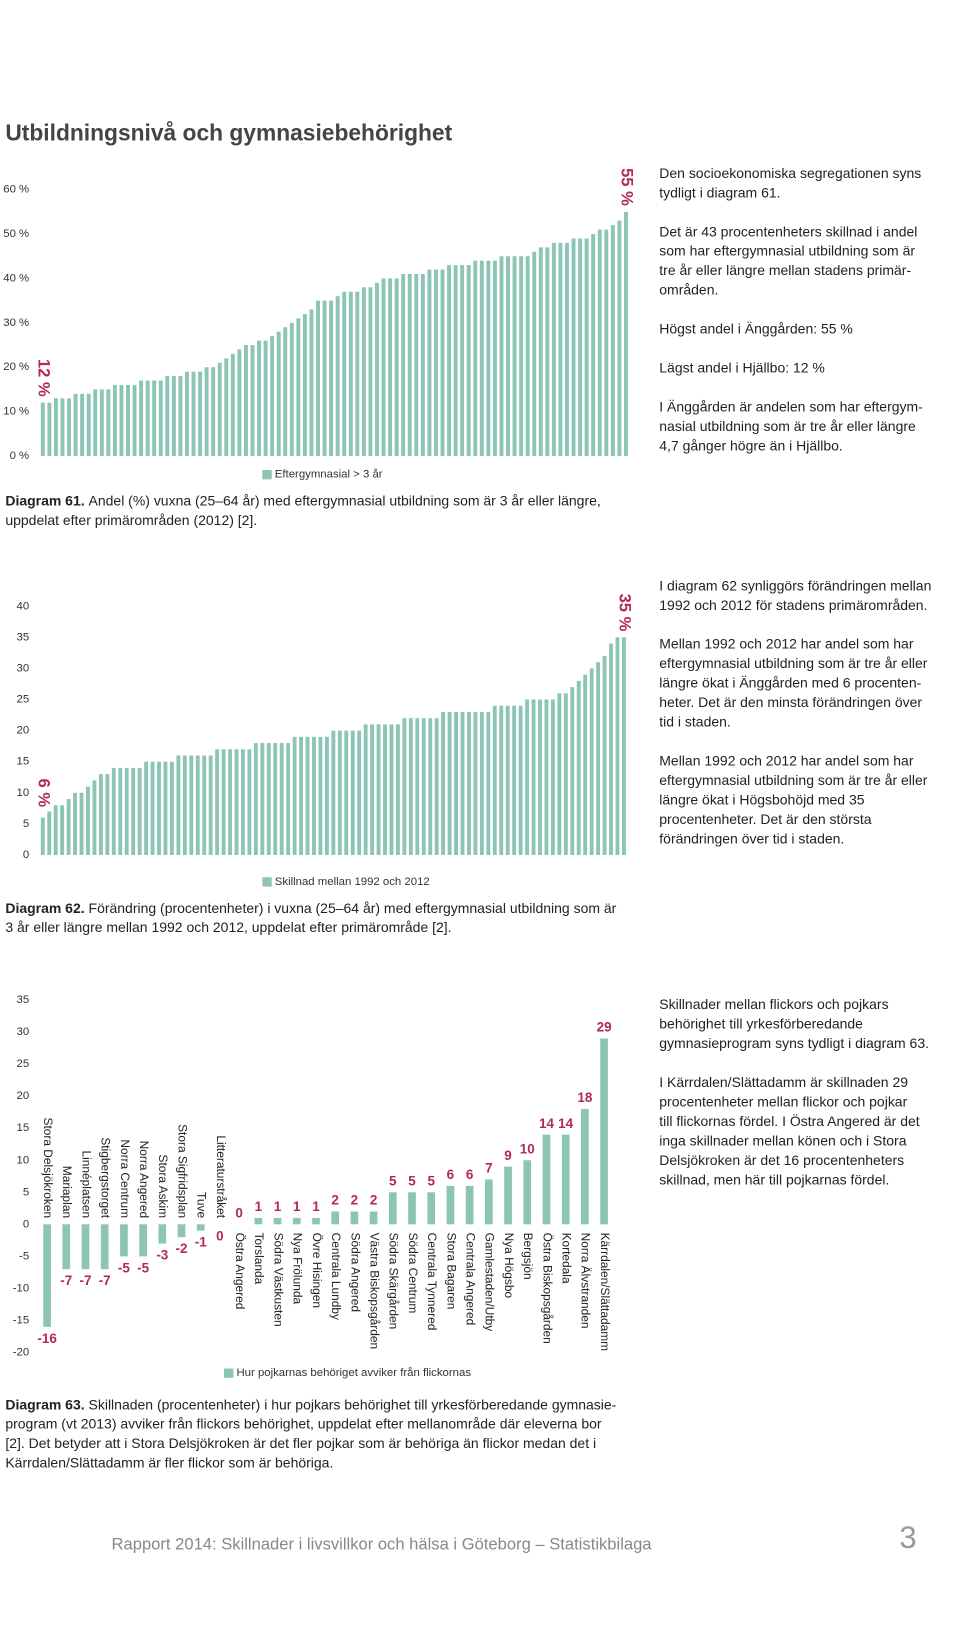 This screenshot has width=960, height=1625. Describe the element at coordinates (201, 1242) in the screenshot. I see `data-label: -1` at that location.